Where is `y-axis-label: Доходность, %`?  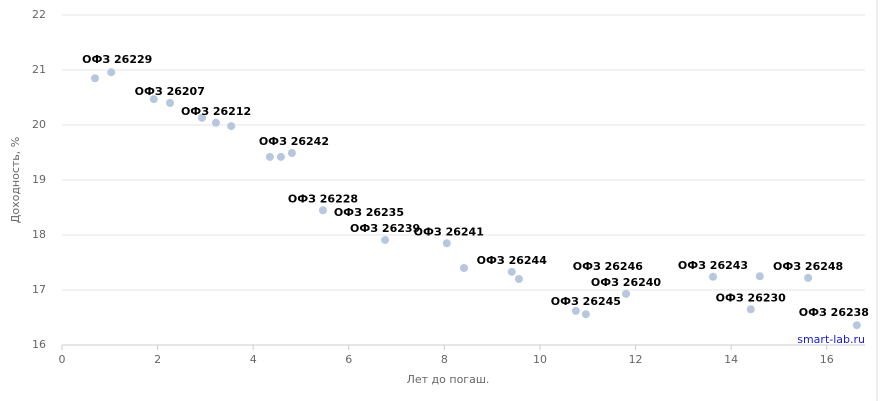
y-axis-label: Доходность, % is located at coordinates (15, 180).